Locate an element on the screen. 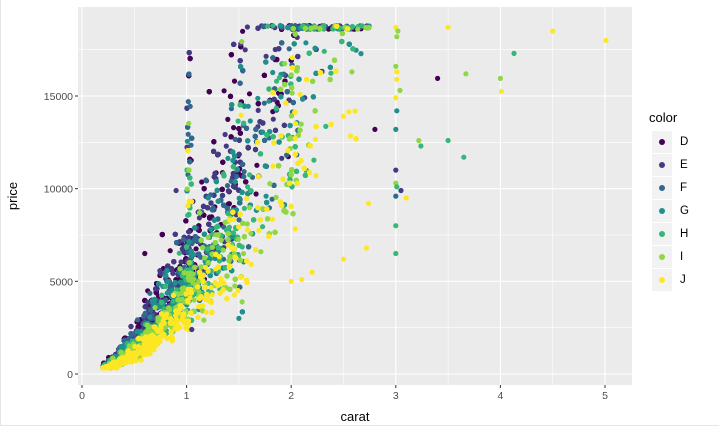 This screenshot has width=720, height=427. x-tick-label: 1 is located at coordinates (187, 396).